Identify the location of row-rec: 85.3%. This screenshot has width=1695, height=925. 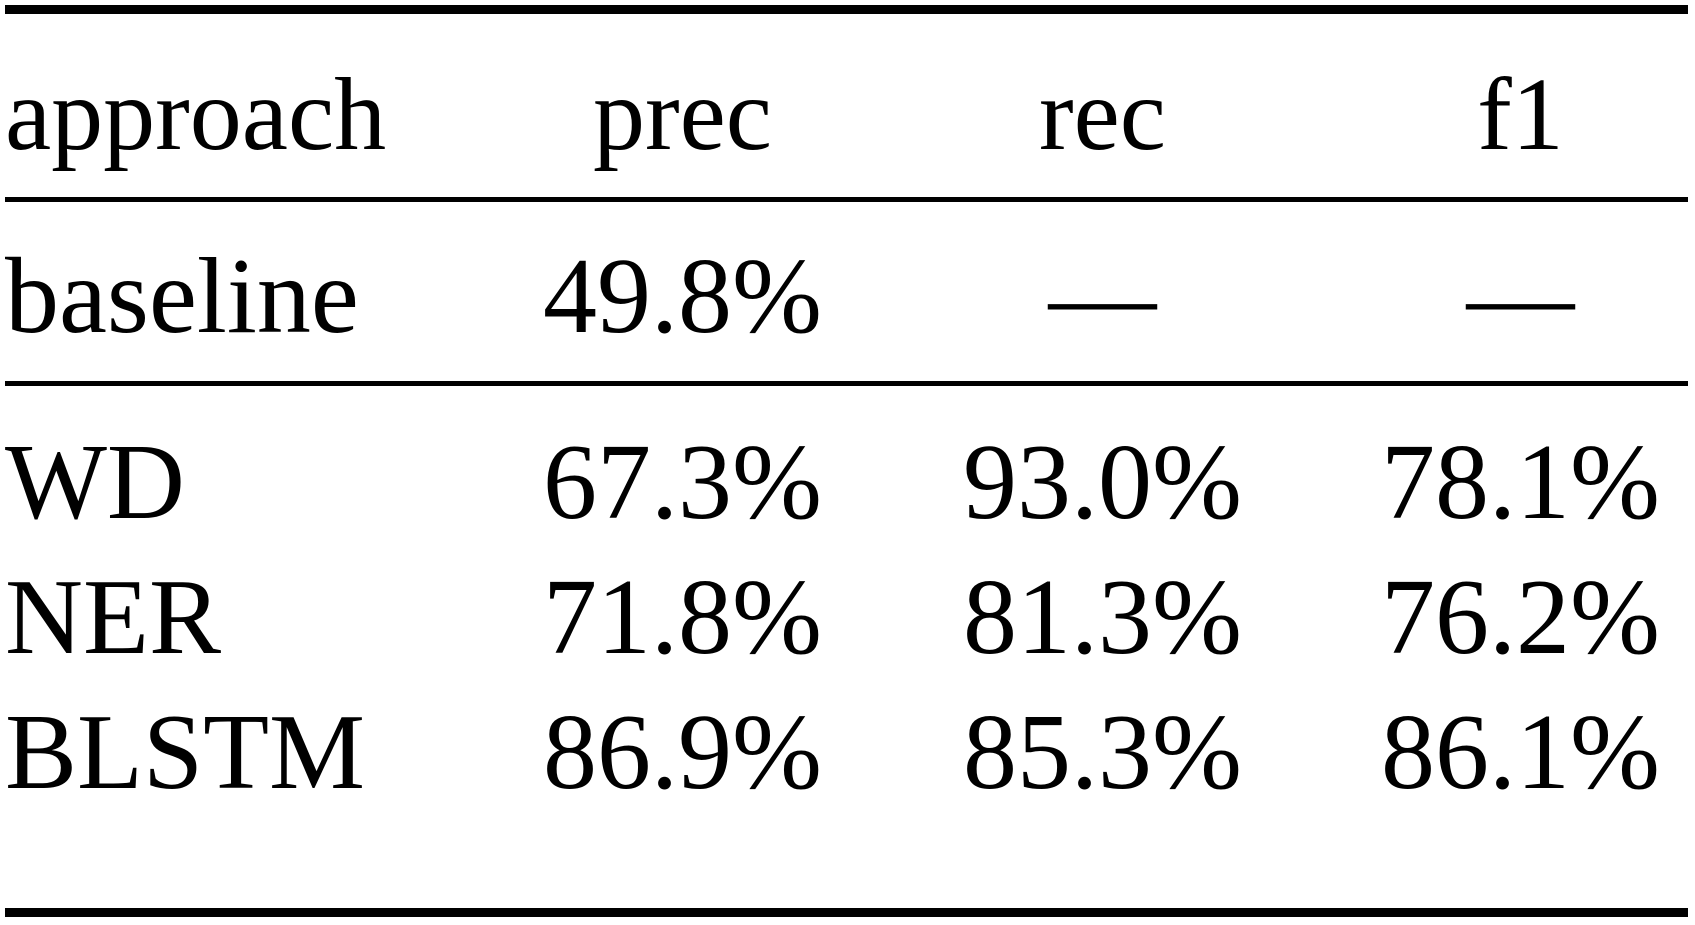
(1102, 752).